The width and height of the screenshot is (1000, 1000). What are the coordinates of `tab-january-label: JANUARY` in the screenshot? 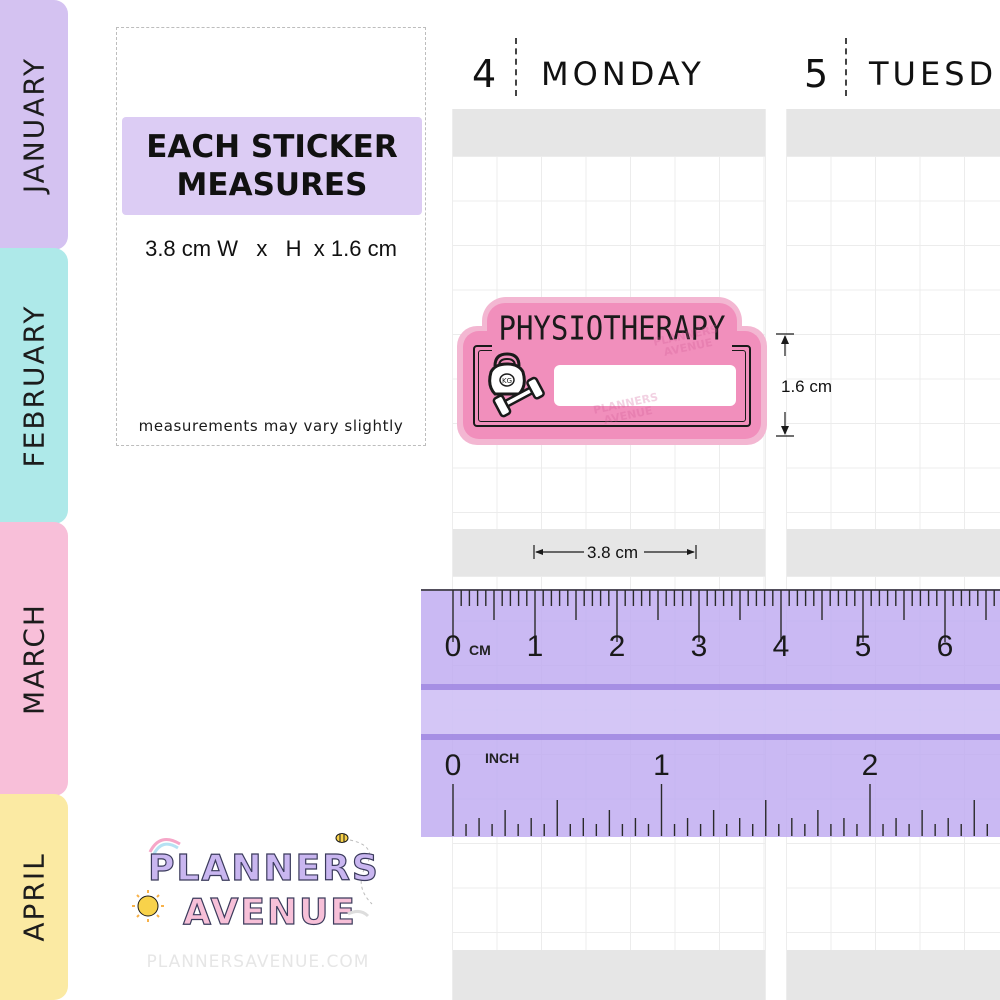 It's located at (34, 125).